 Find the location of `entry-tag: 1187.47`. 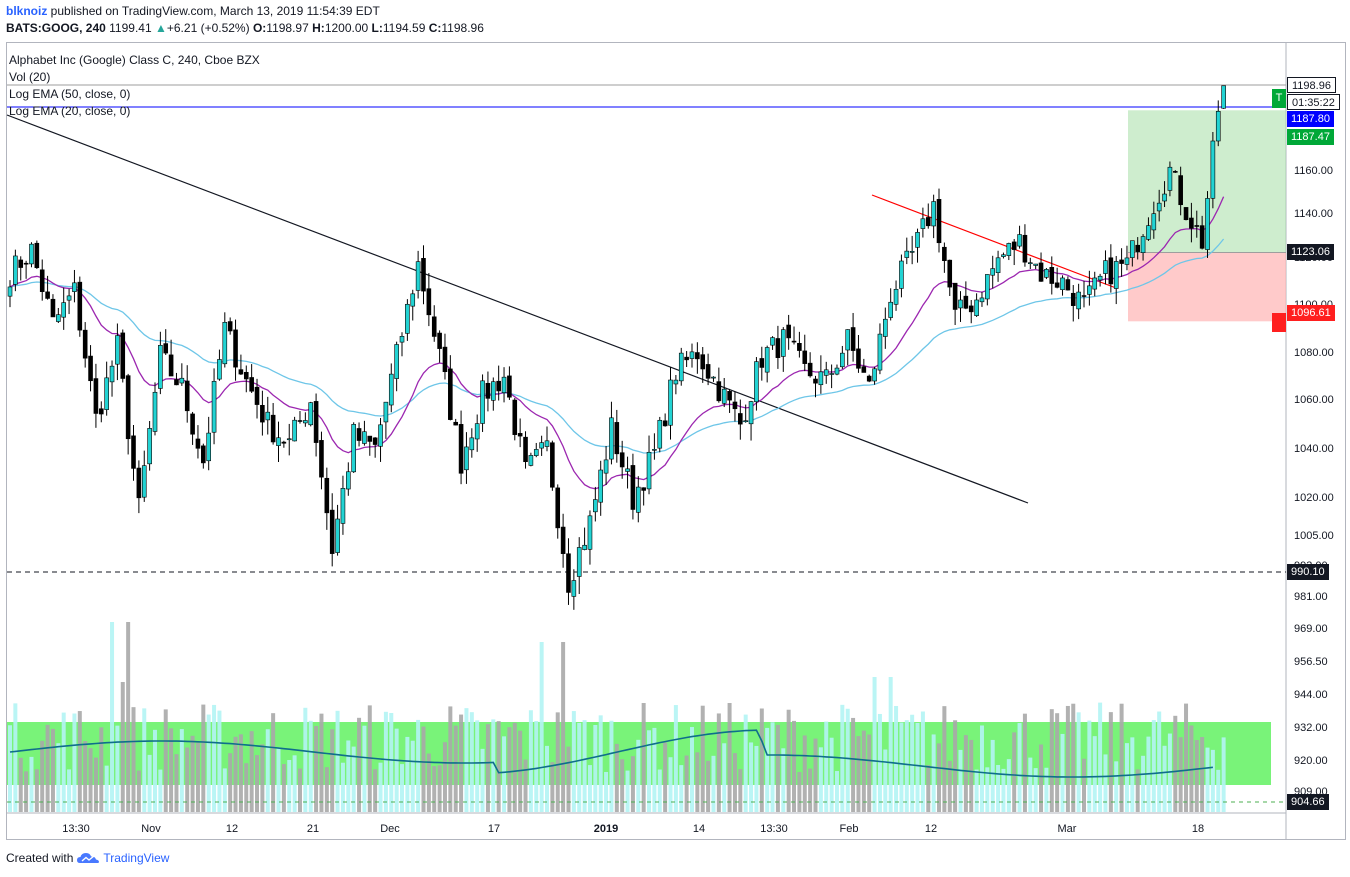

entry-tag: 1187.47 is located at coordinates (1310, 137).